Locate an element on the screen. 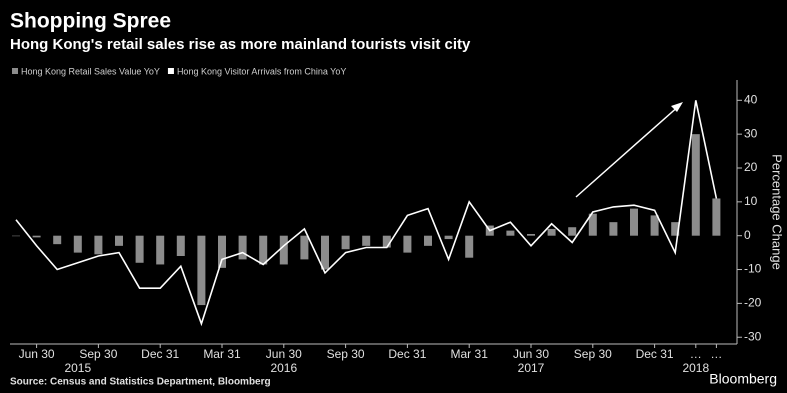  arrow-line is located at coordinates (628, 151).